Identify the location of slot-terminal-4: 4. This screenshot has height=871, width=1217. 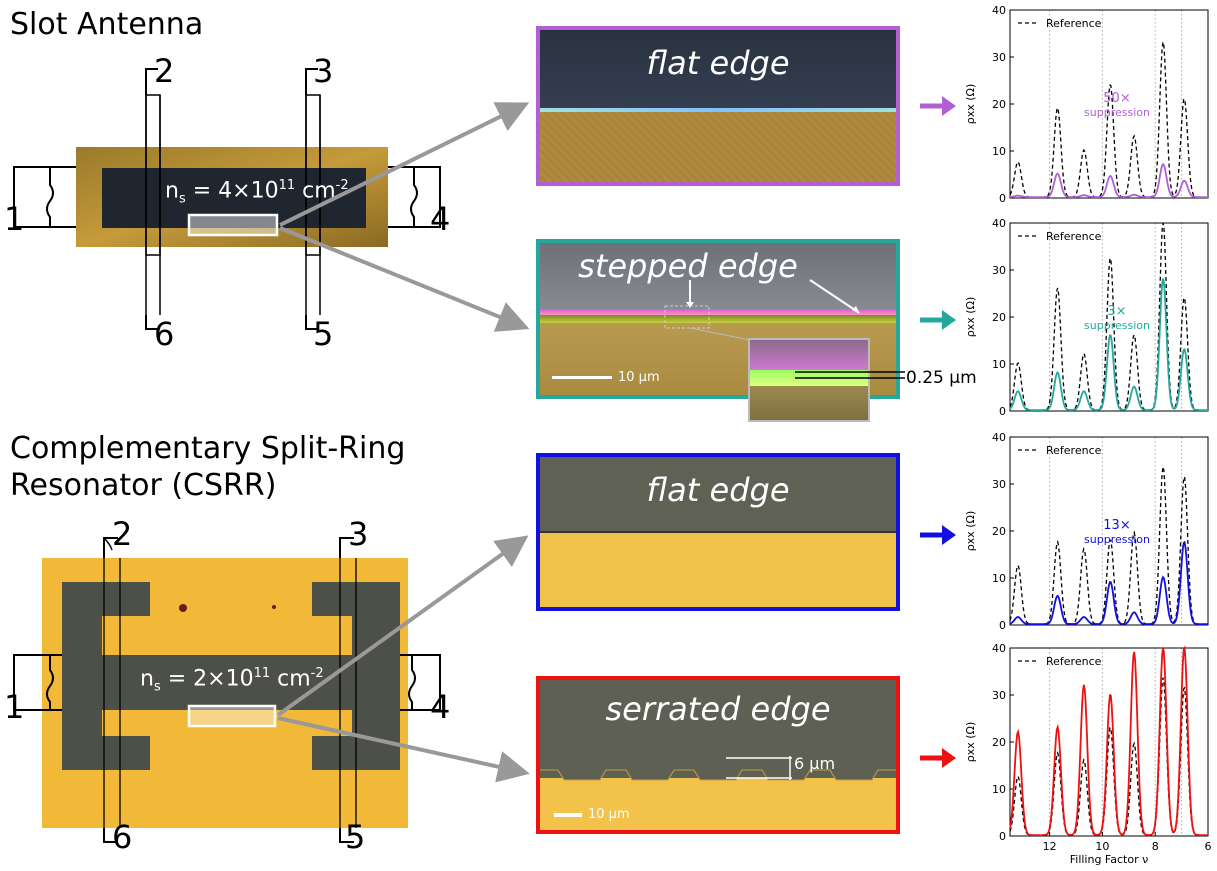
(440, 219).